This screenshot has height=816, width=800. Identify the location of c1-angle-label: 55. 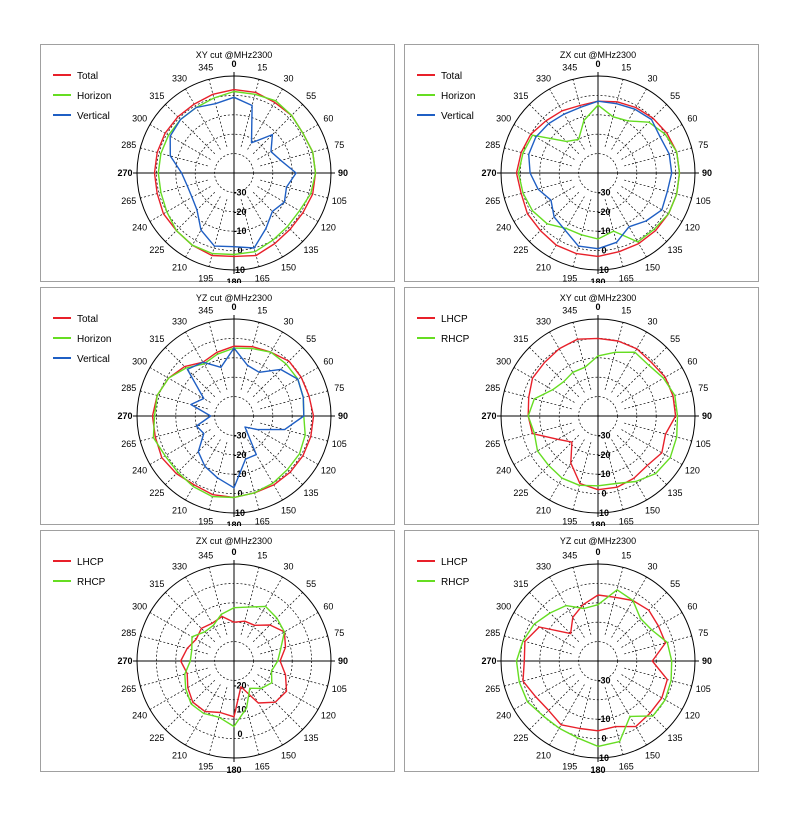
(311, 96).